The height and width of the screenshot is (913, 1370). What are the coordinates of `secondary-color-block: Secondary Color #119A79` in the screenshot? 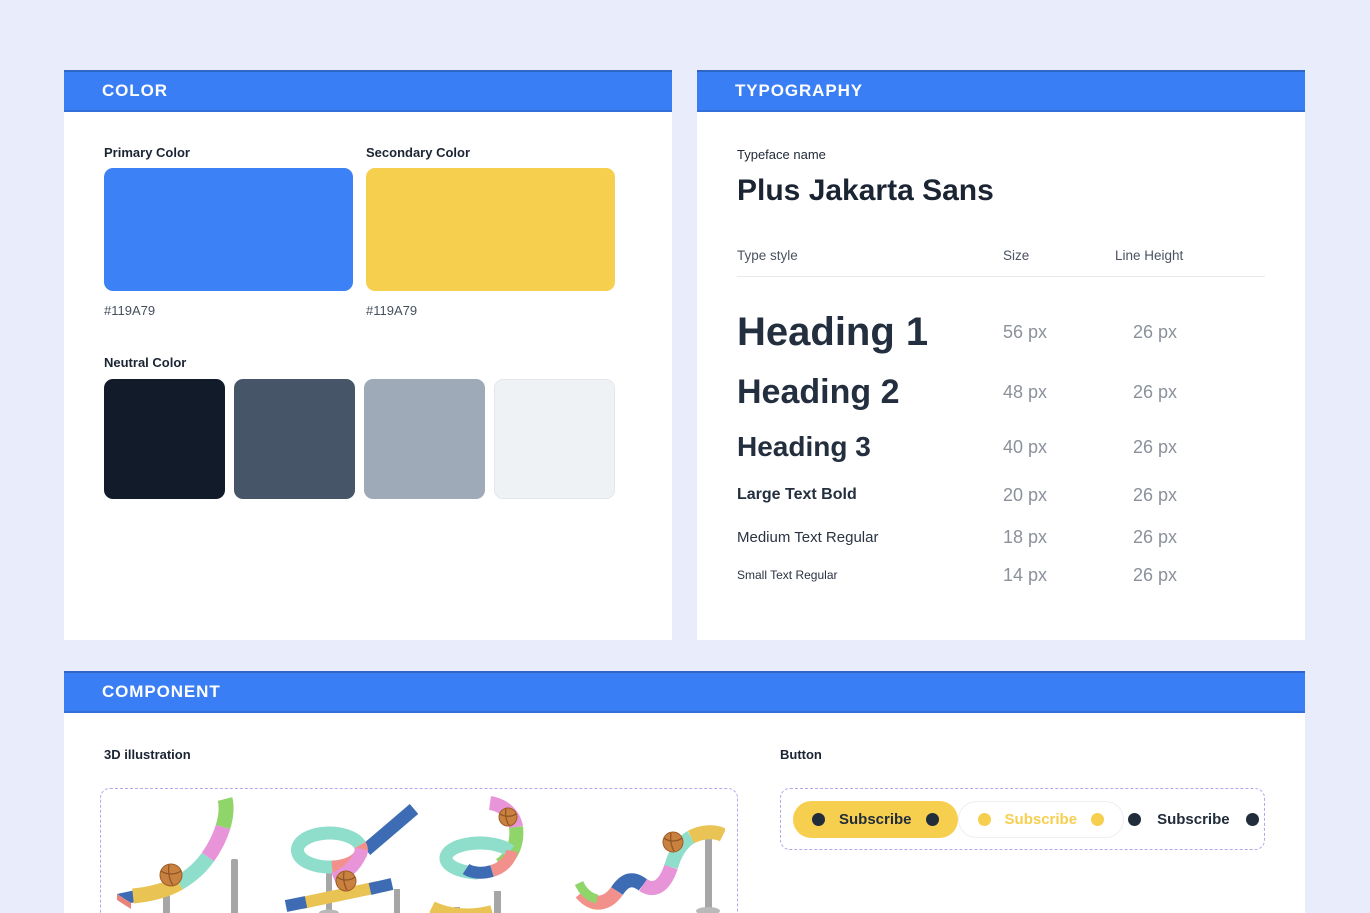 It's located at (490, 231).